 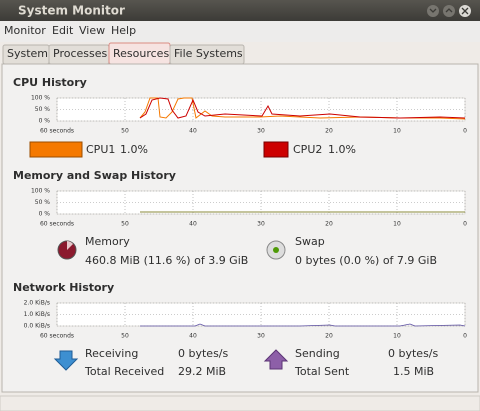 I want to click on sending-value: 0 bytes/s, so click(x=413, y=353).